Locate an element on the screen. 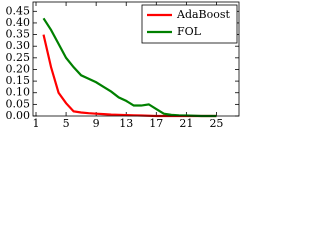 The height and width of the screenshot is (240, 320). x-tick-label: 21 is located at coordinates (186, 123).